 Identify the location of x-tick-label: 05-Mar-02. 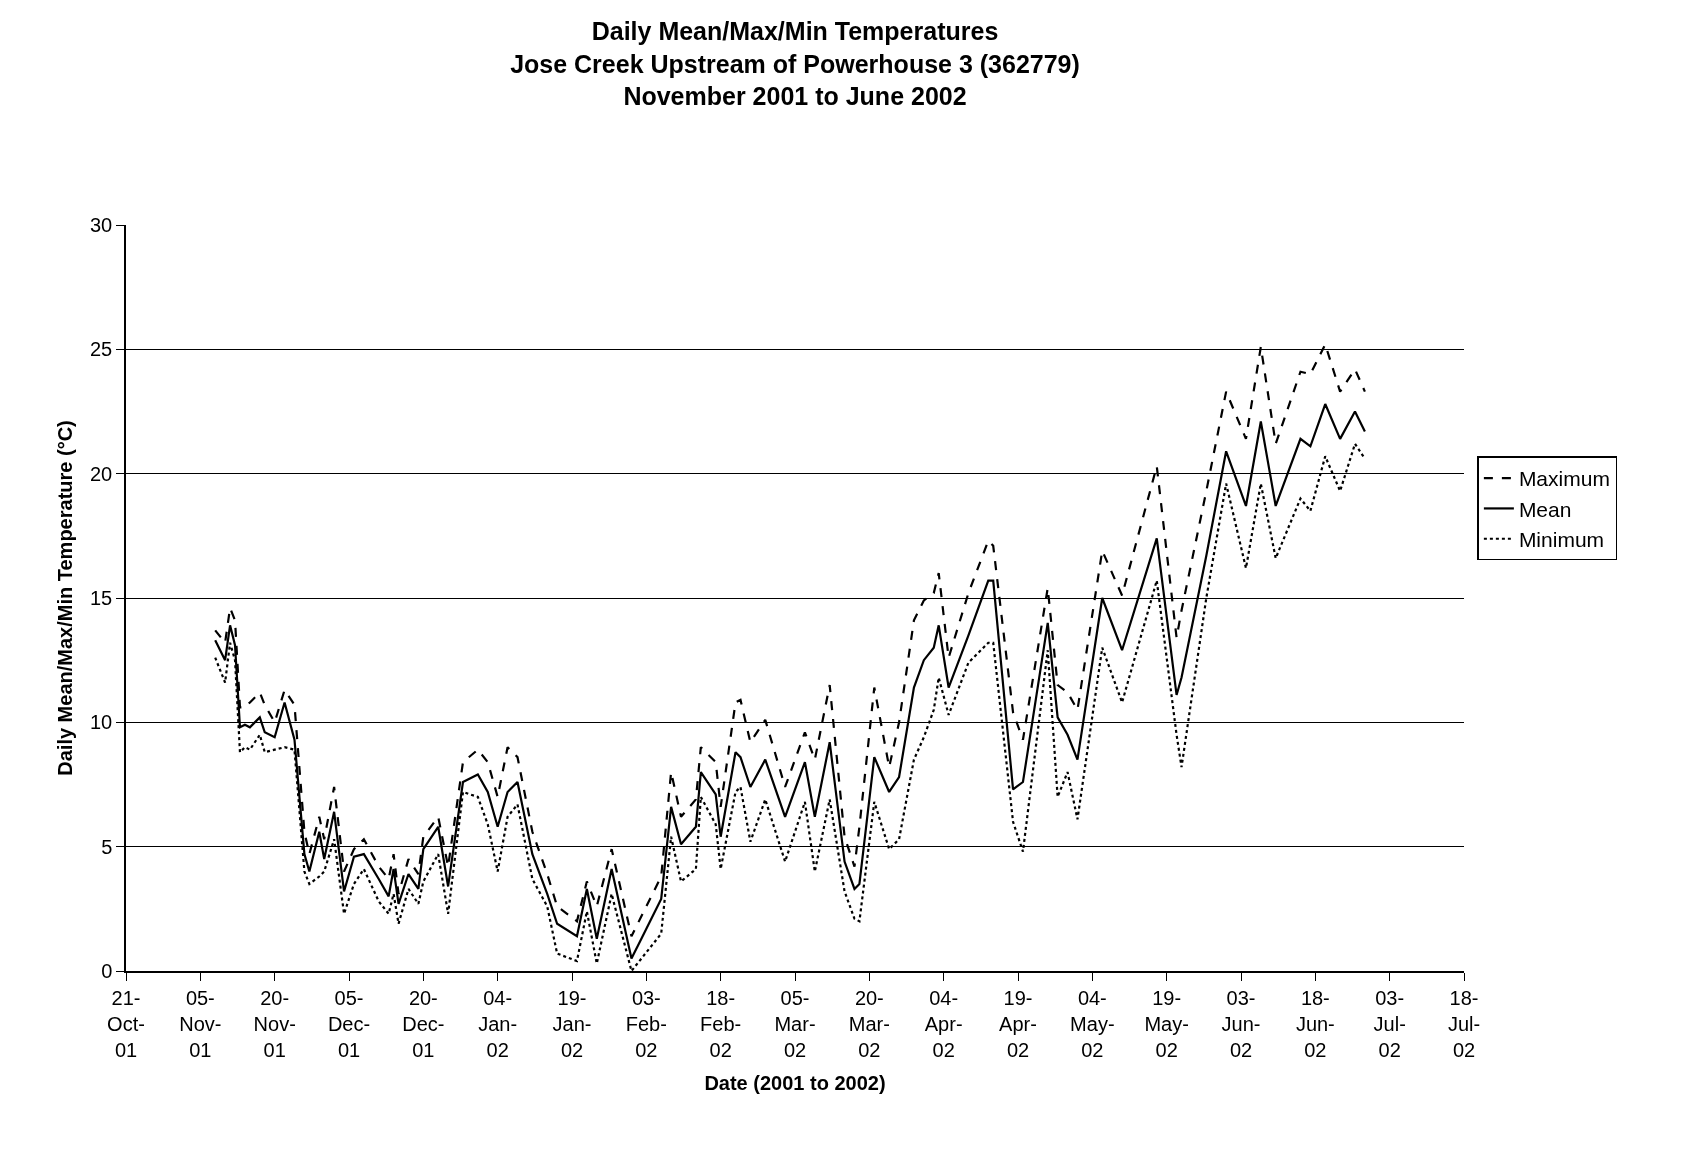
(795, 1023).